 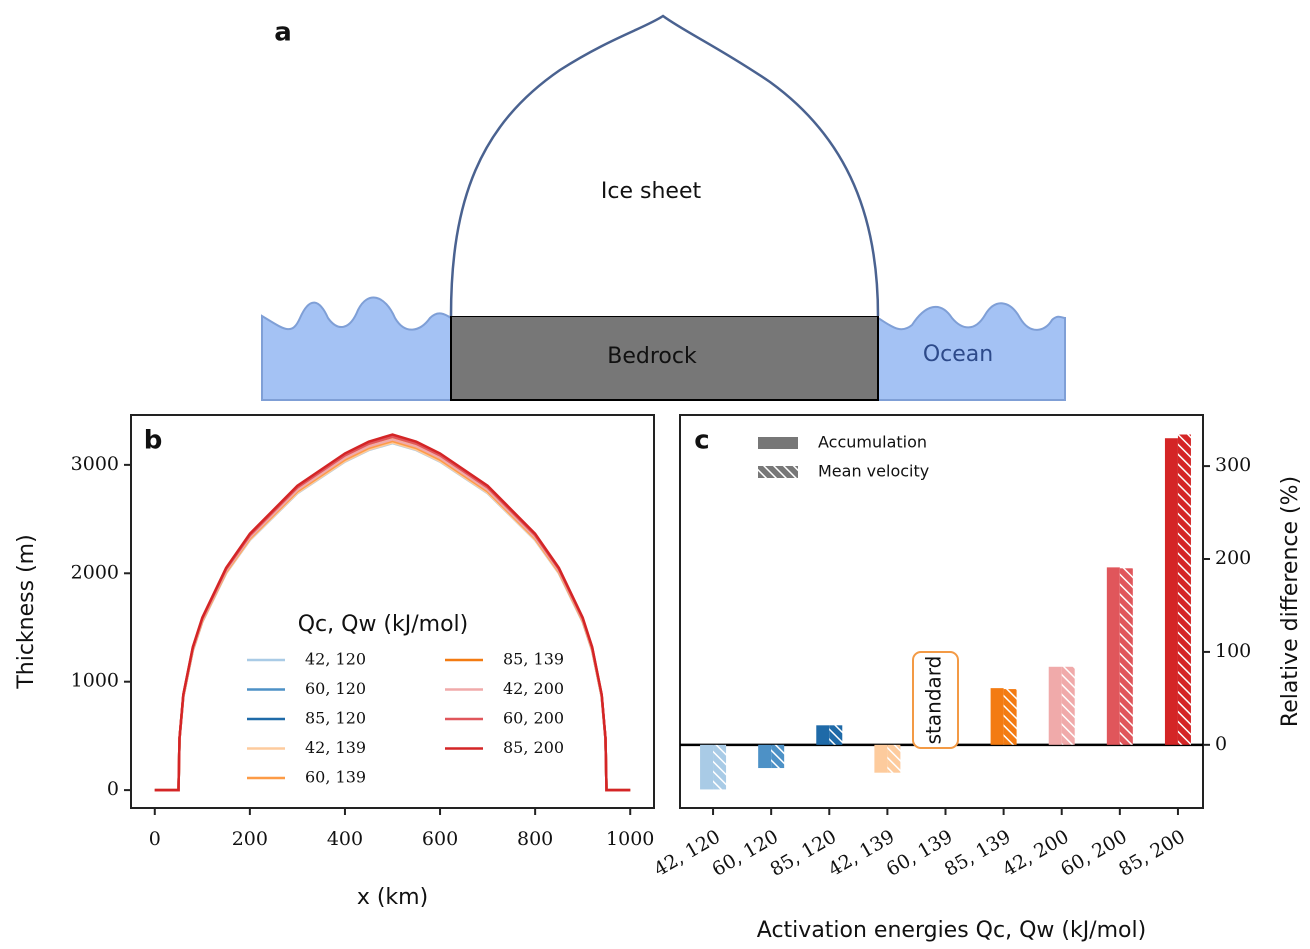 I want to click on legend-title: Qc, Qw (kJ/mol), so click(x=383, y=624).